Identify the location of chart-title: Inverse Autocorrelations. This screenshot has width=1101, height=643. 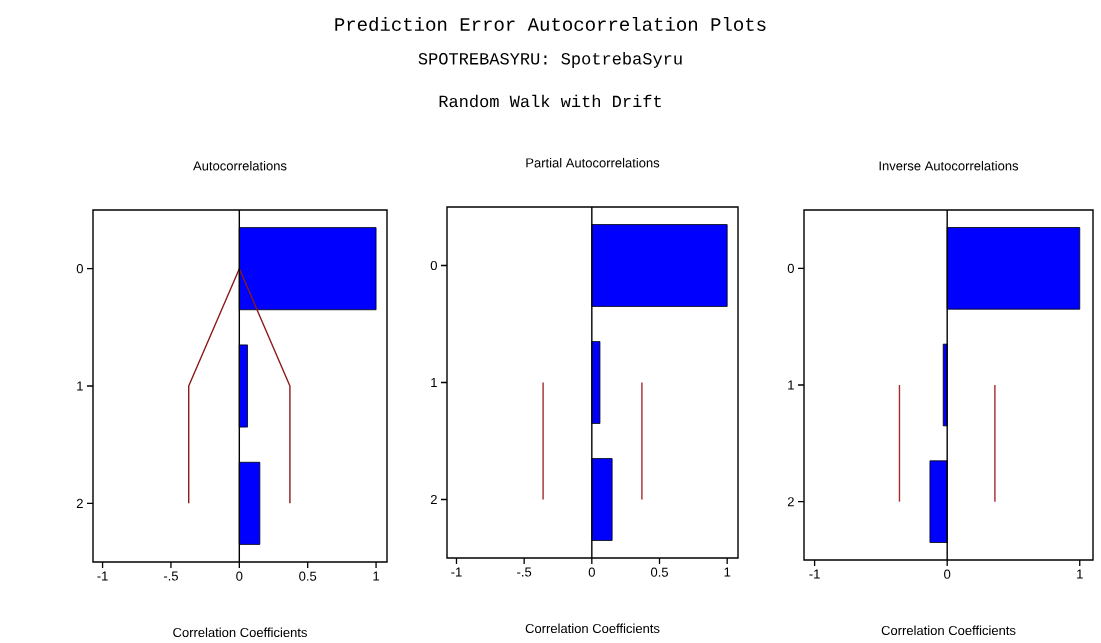
(949, 165).